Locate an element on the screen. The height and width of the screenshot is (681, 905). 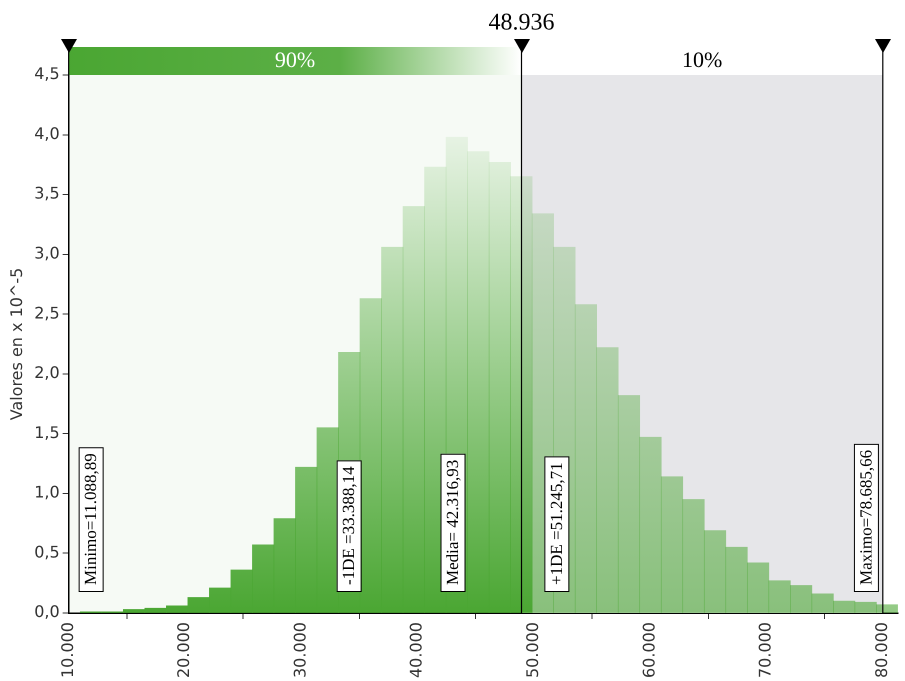
band-label: 10% is located at coordinates (702, 59).